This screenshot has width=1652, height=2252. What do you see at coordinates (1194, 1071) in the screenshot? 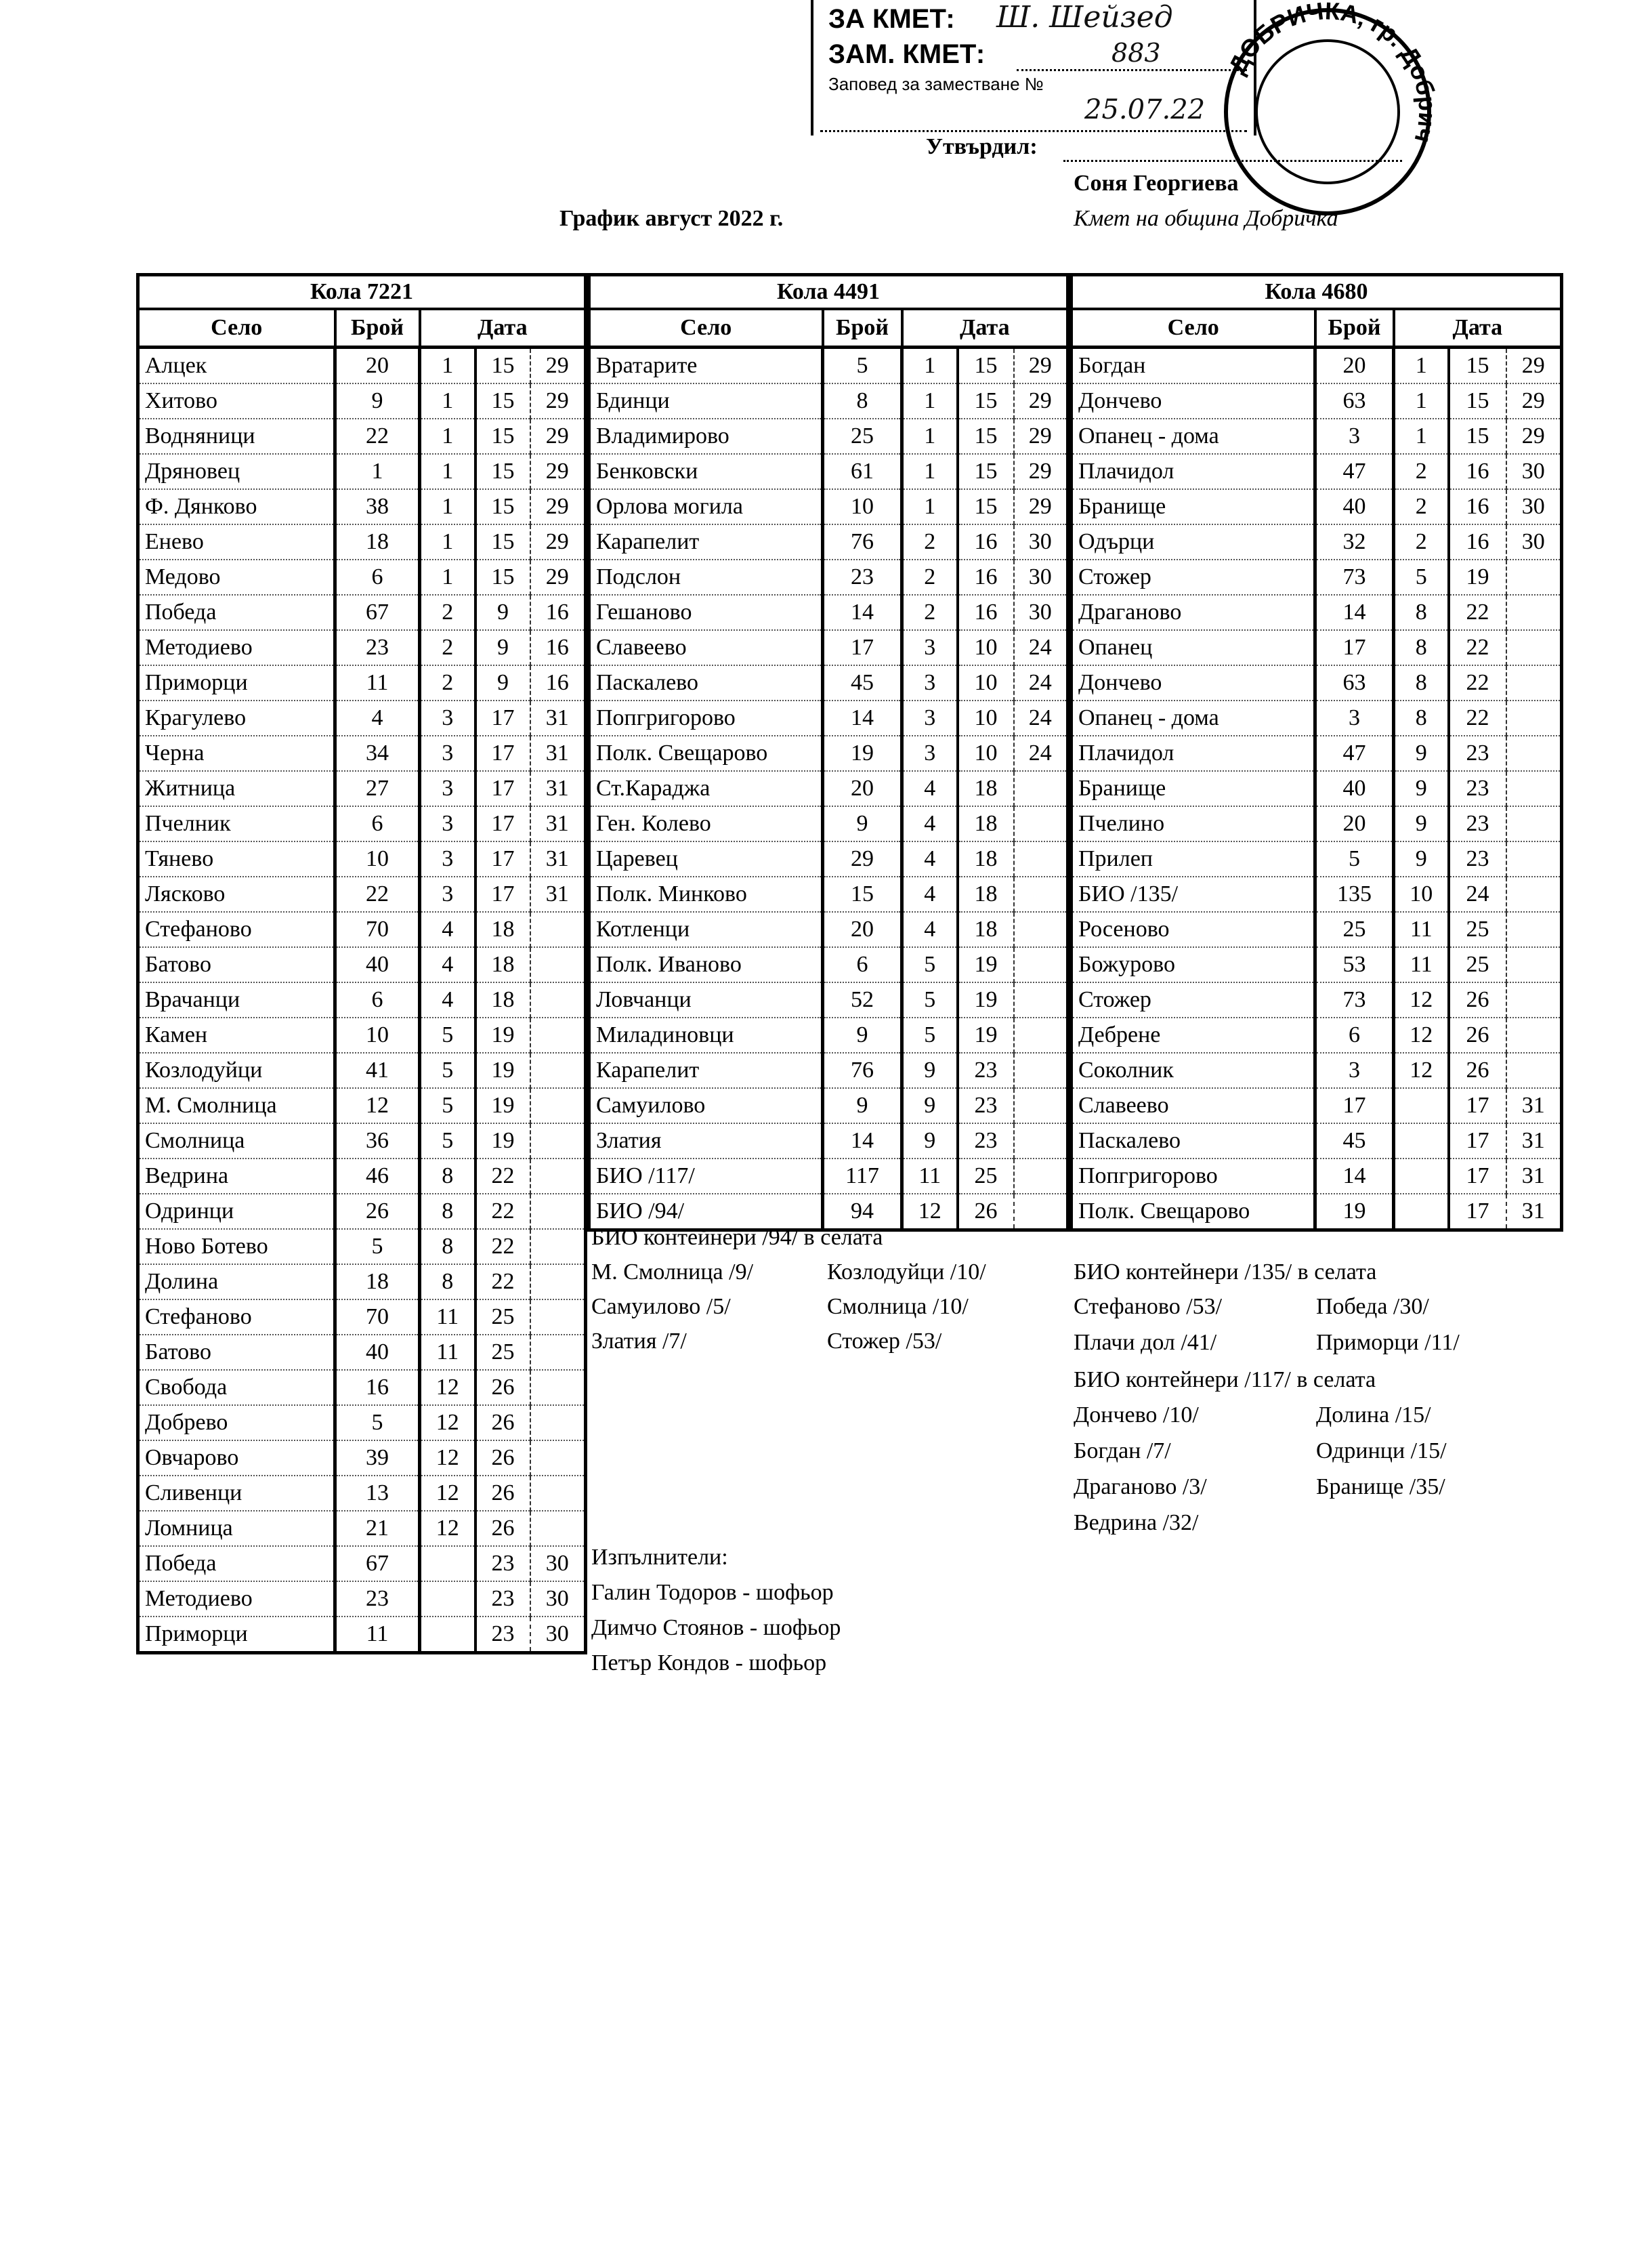
I see `village-cell: Соколник` at bounding box center [1194, 1071].